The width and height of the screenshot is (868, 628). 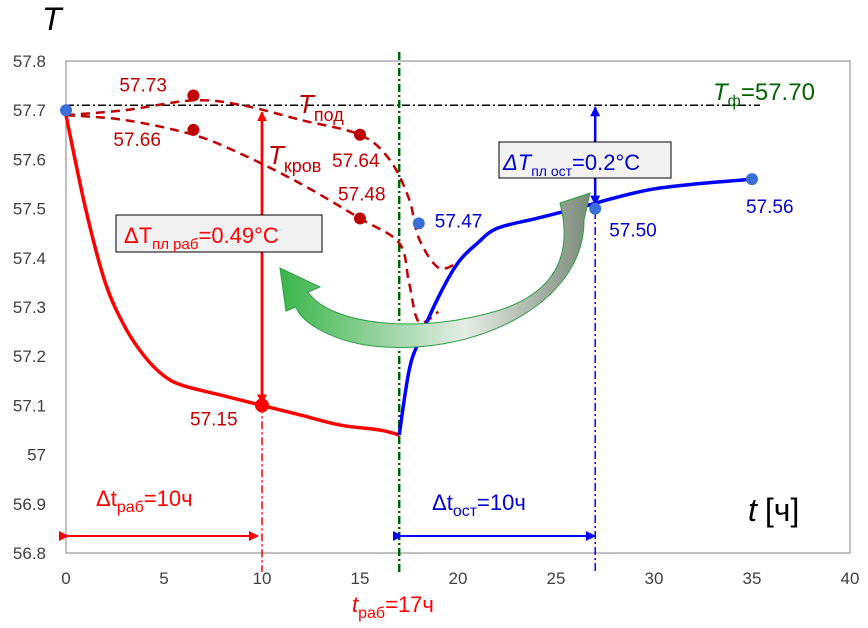 I want to click on x-tick-label: 10, so click(x=262, y=578).